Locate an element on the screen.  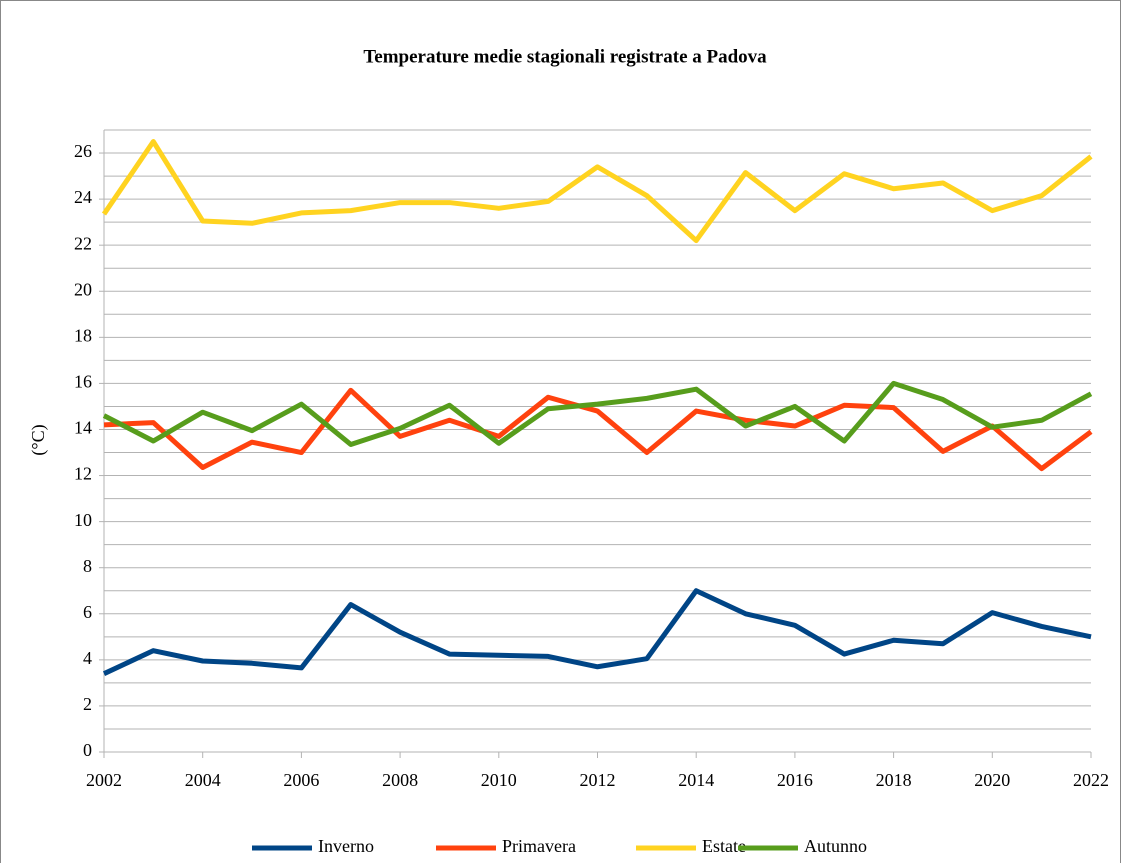
x-tick-label: 2014 is located at coordinates (696, 780).